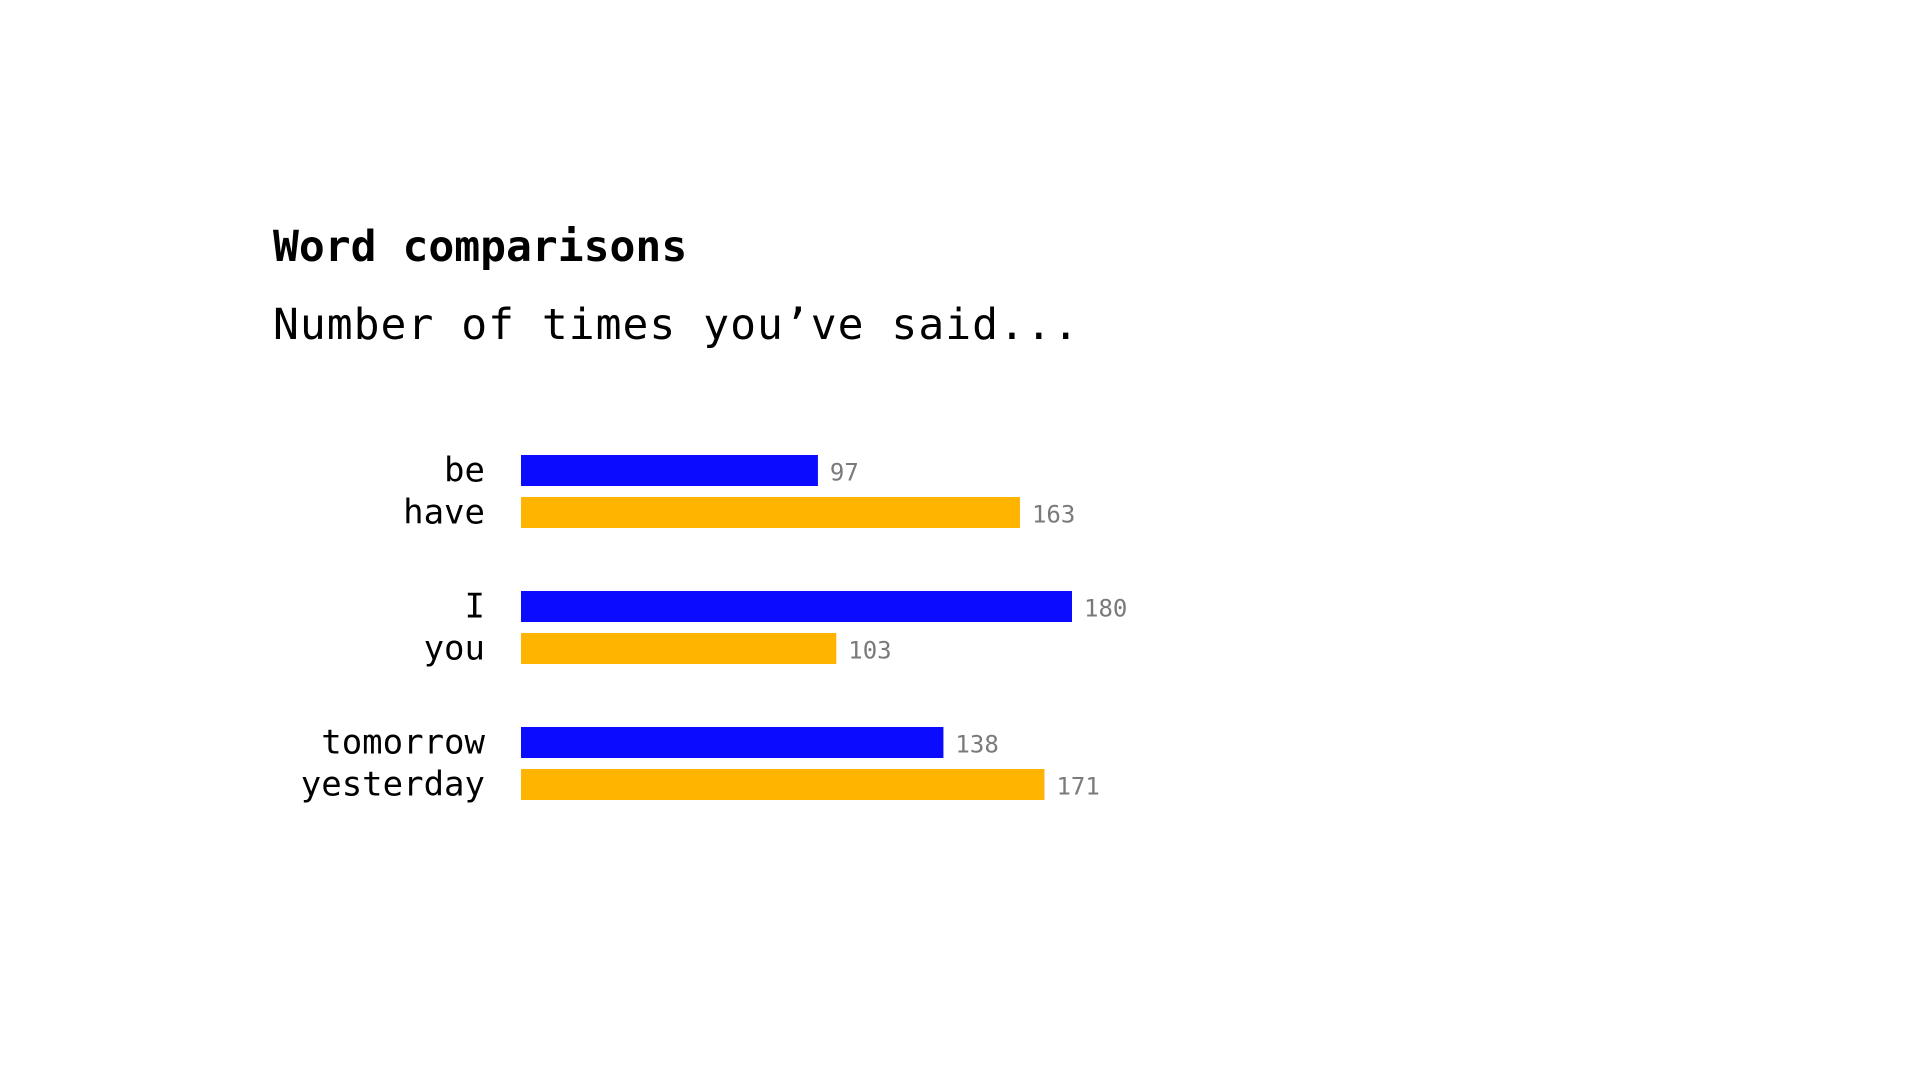 This screenshot has width=1920, height=1080. What do you see at coordinates (1053, 515) in the screenshot?
I see `value-label-have: 163` at bounding box center [1053, 515].